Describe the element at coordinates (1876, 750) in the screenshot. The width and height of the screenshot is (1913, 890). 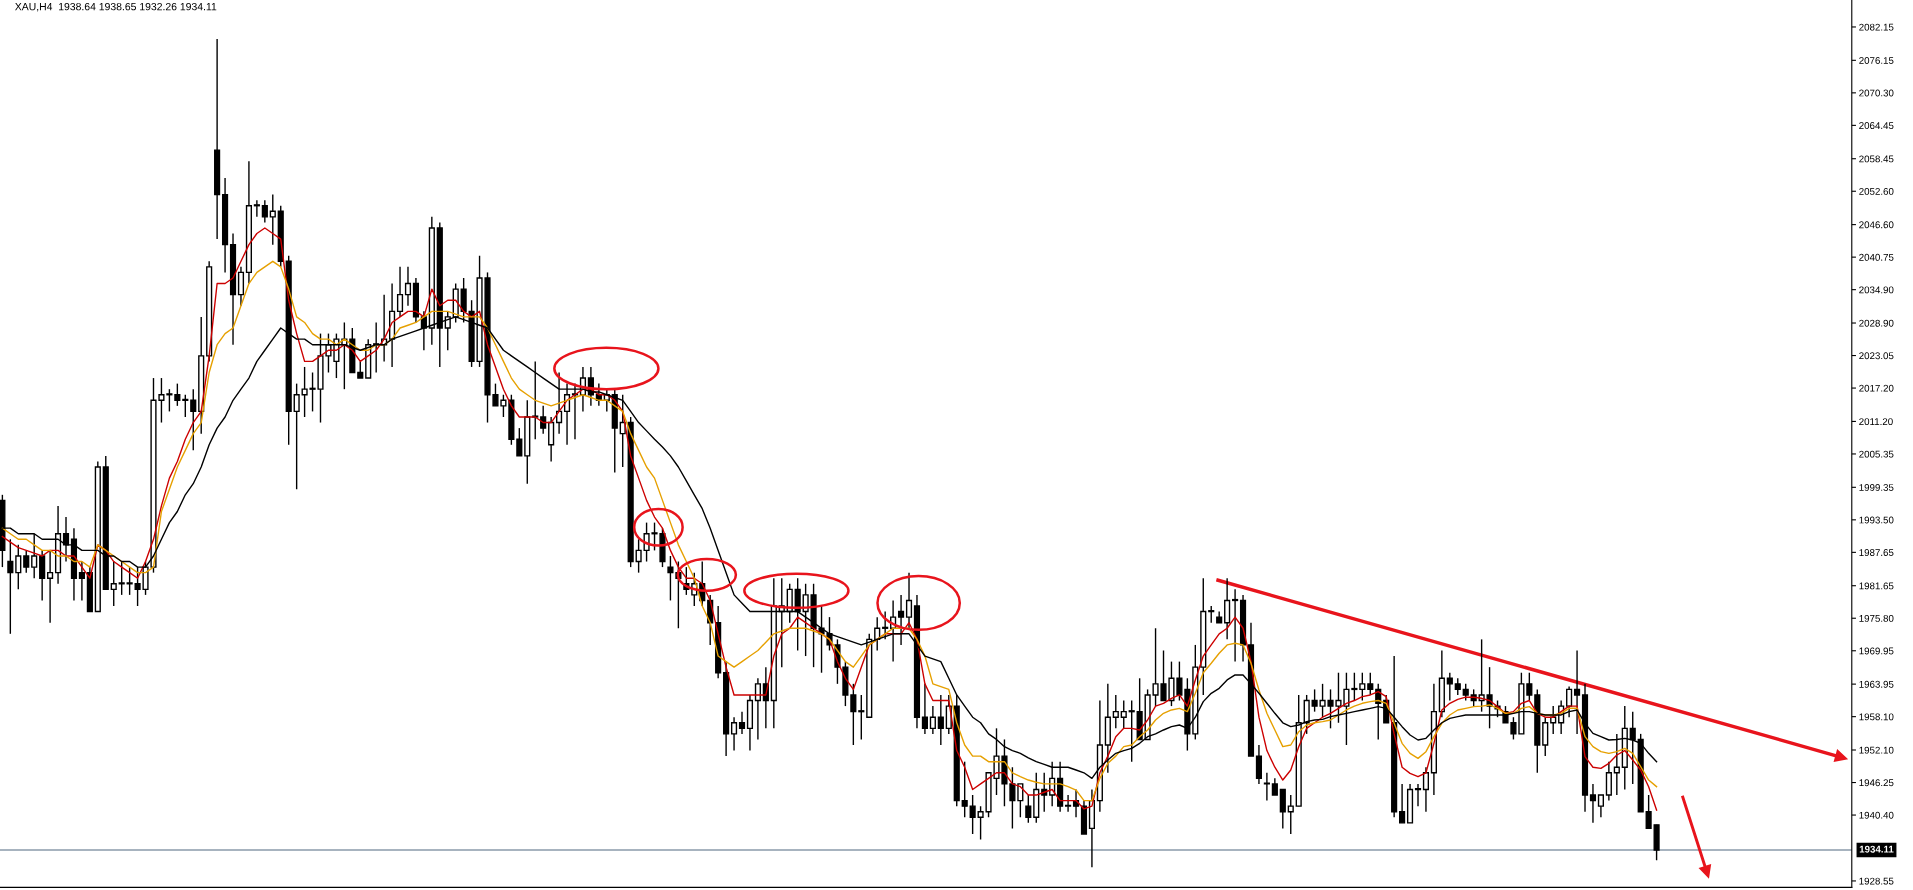
I see `y-tick-label: 1952.10` at that location.